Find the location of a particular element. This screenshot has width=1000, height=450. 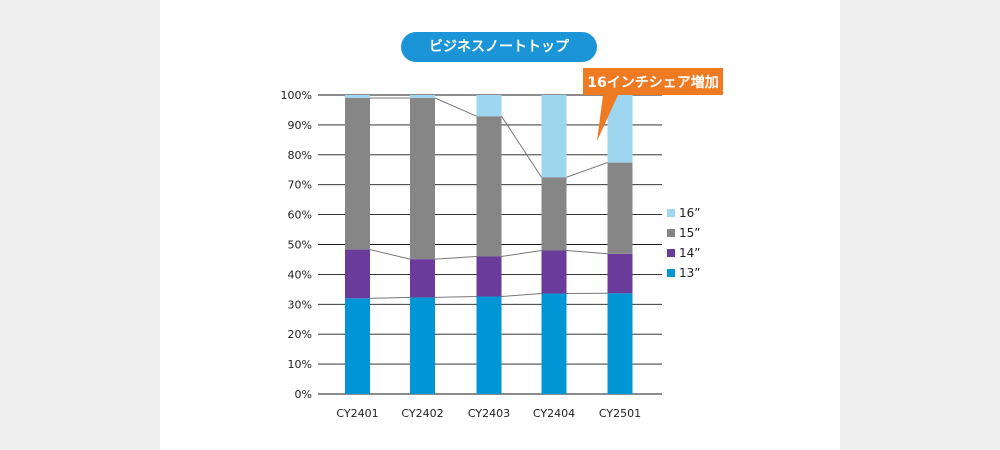

y-tick-label: 90% is located at coordinates (300, 125).